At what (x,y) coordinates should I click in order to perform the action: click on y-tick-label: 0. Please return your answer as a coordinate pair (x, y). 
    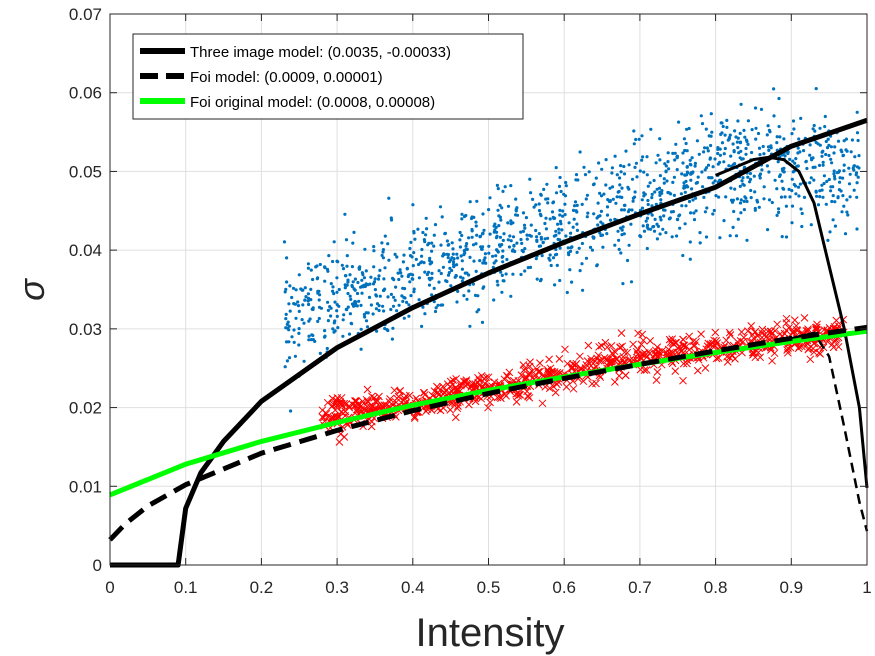
    Looking at the image, I should click on (97, 565).